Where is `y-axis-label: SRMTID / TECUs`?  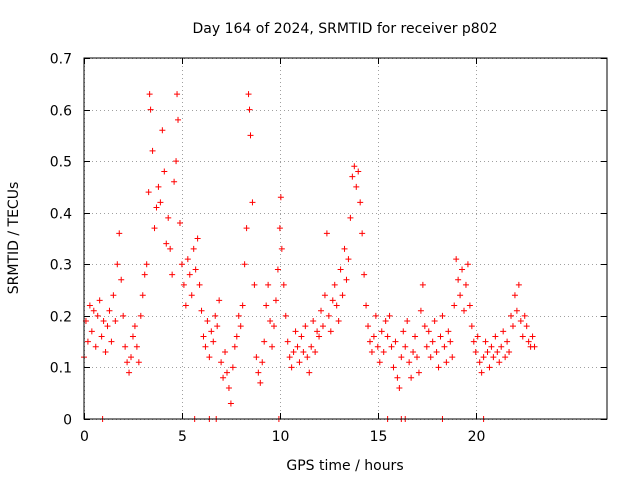 y-axis-label: SRMTID / TECUs is located at coordinates (14, 238).